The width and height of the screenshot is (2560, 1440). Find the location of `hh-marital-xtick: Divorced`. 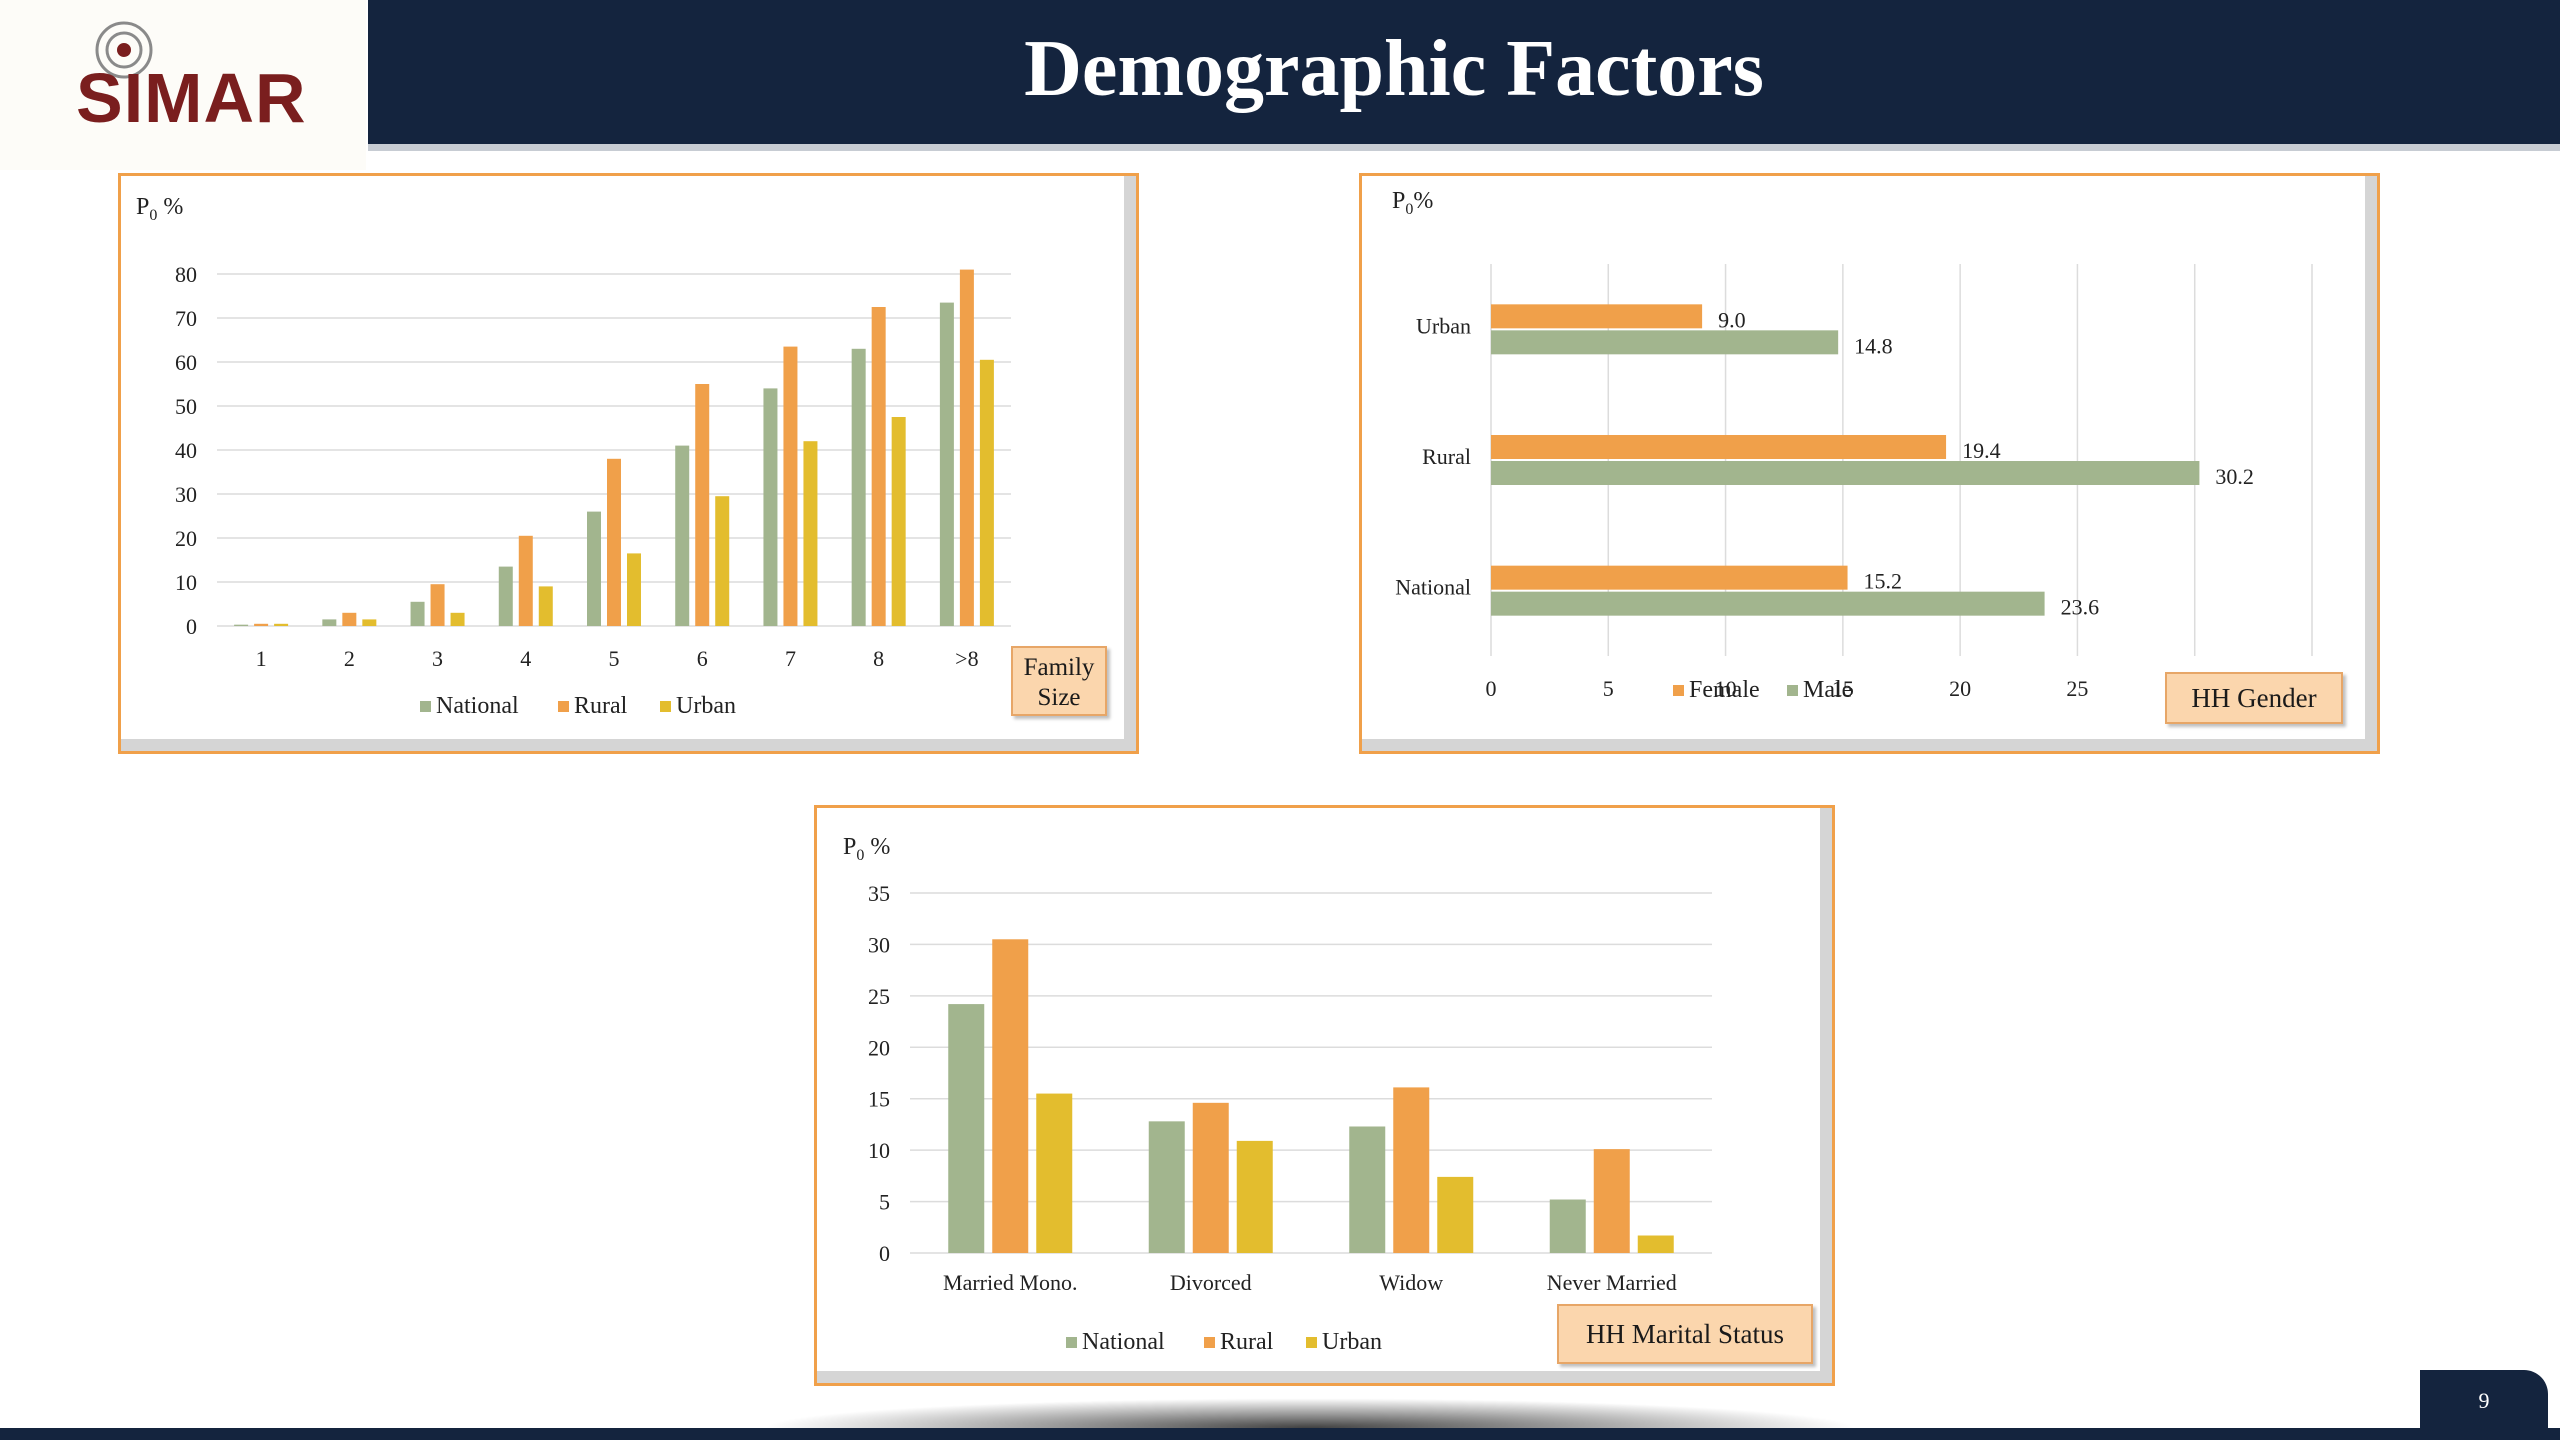

hh-marital-xtick: Divorced is located at coordinates (1211, 1282).